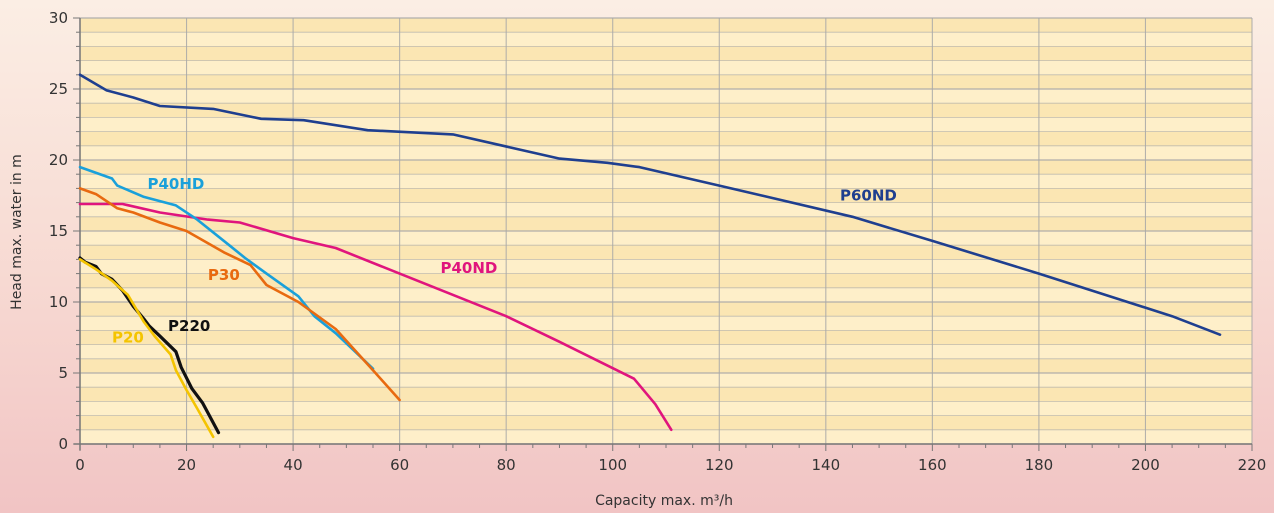 Image resolution: width=1274 pixels, height=513 pixels. I want to click on y-tick-label: 5, so click(63, 373).